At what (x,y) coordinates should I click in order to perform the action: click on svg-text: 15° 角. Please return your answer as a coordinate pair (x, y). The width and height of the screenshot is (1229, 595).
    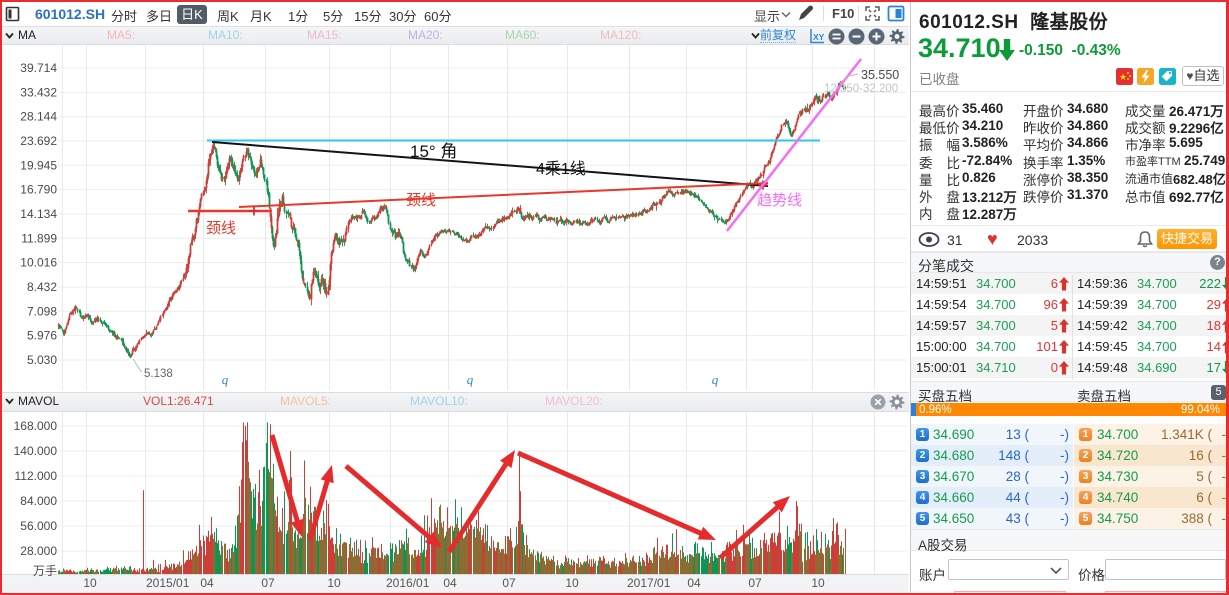
    Looking at the image, I should click on (433, 151).